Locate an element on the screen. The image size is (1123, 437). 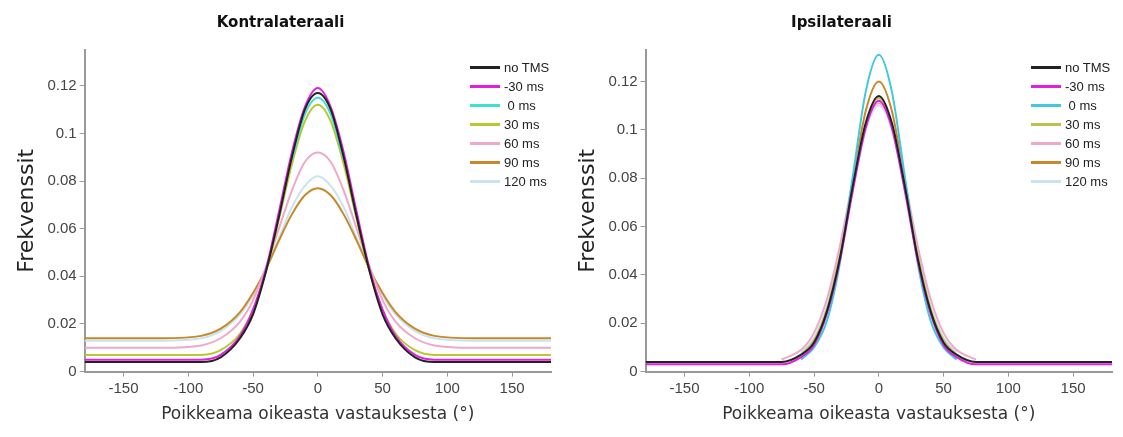
chart-title: Ipsilateraali is located at coordinates (841, 21).